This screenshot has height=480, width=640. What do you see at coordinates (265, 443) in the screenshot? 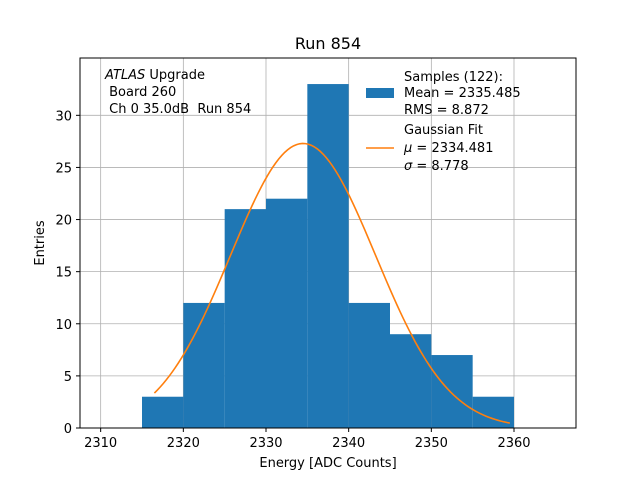
I see `x-tick-label-2330: 2330` at bounding box center [265, 443].